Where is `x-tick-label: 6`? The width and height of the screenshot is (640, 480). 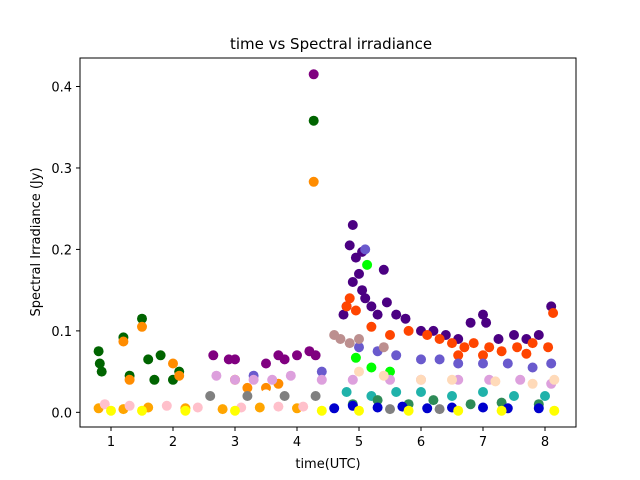 x-tick-label: 6 is located at coordinates (421, 442).